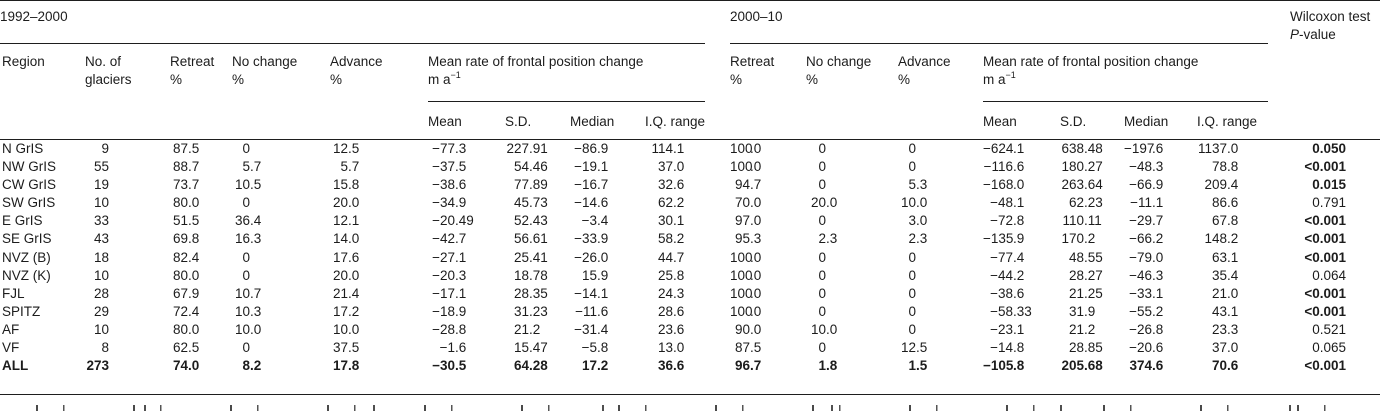 This screenshot has width=1380, height=411. Describe the element at coordinates (453, 221) in the screenshot. I see `table-cell: −20.49` at that location.